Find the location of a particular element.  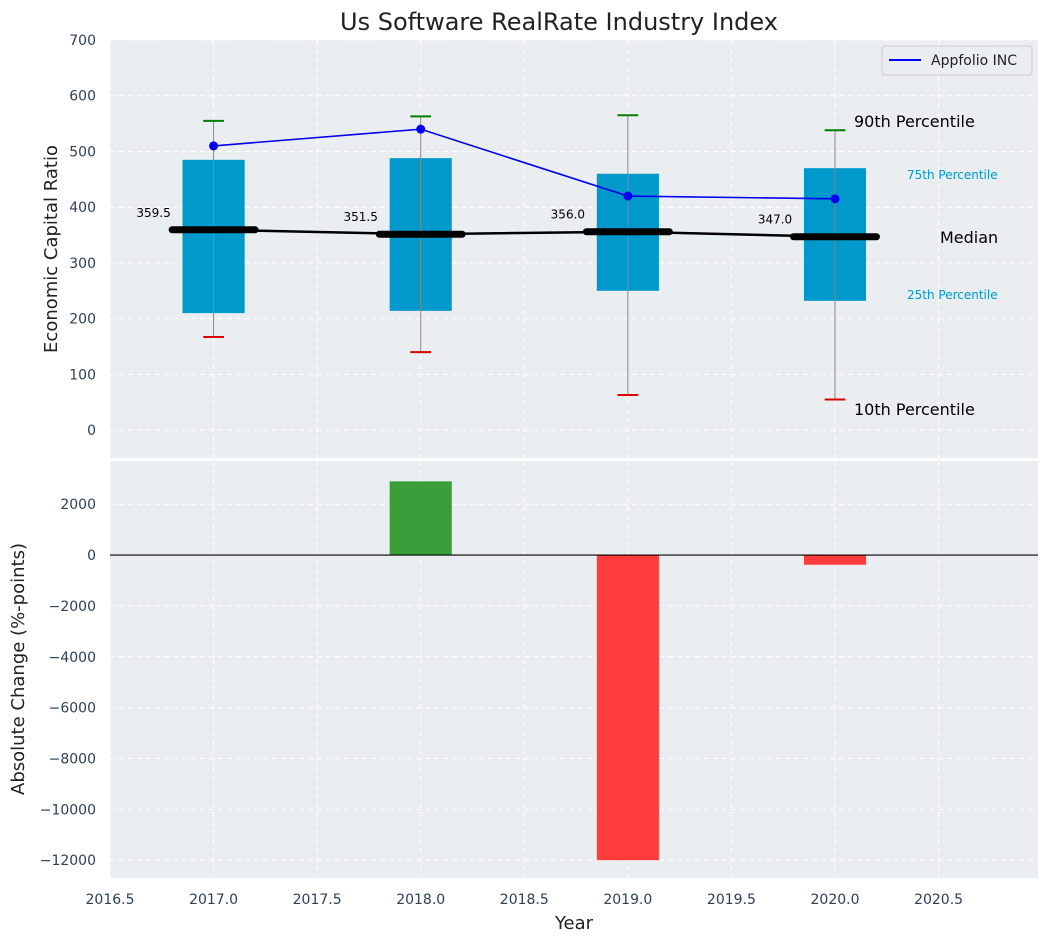

x-tick-label: 2018.0 is located at coordinates (420, 900).